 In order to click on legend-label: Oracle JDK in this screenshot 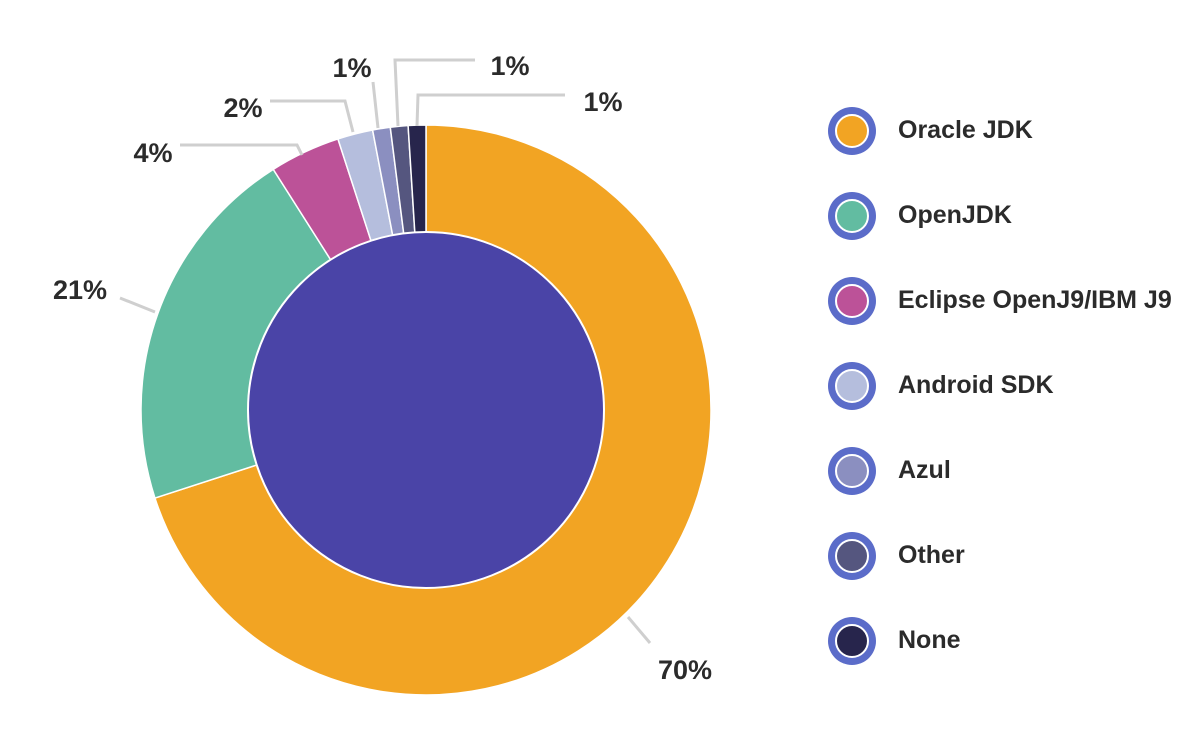, I will do `click(965, 130)`.